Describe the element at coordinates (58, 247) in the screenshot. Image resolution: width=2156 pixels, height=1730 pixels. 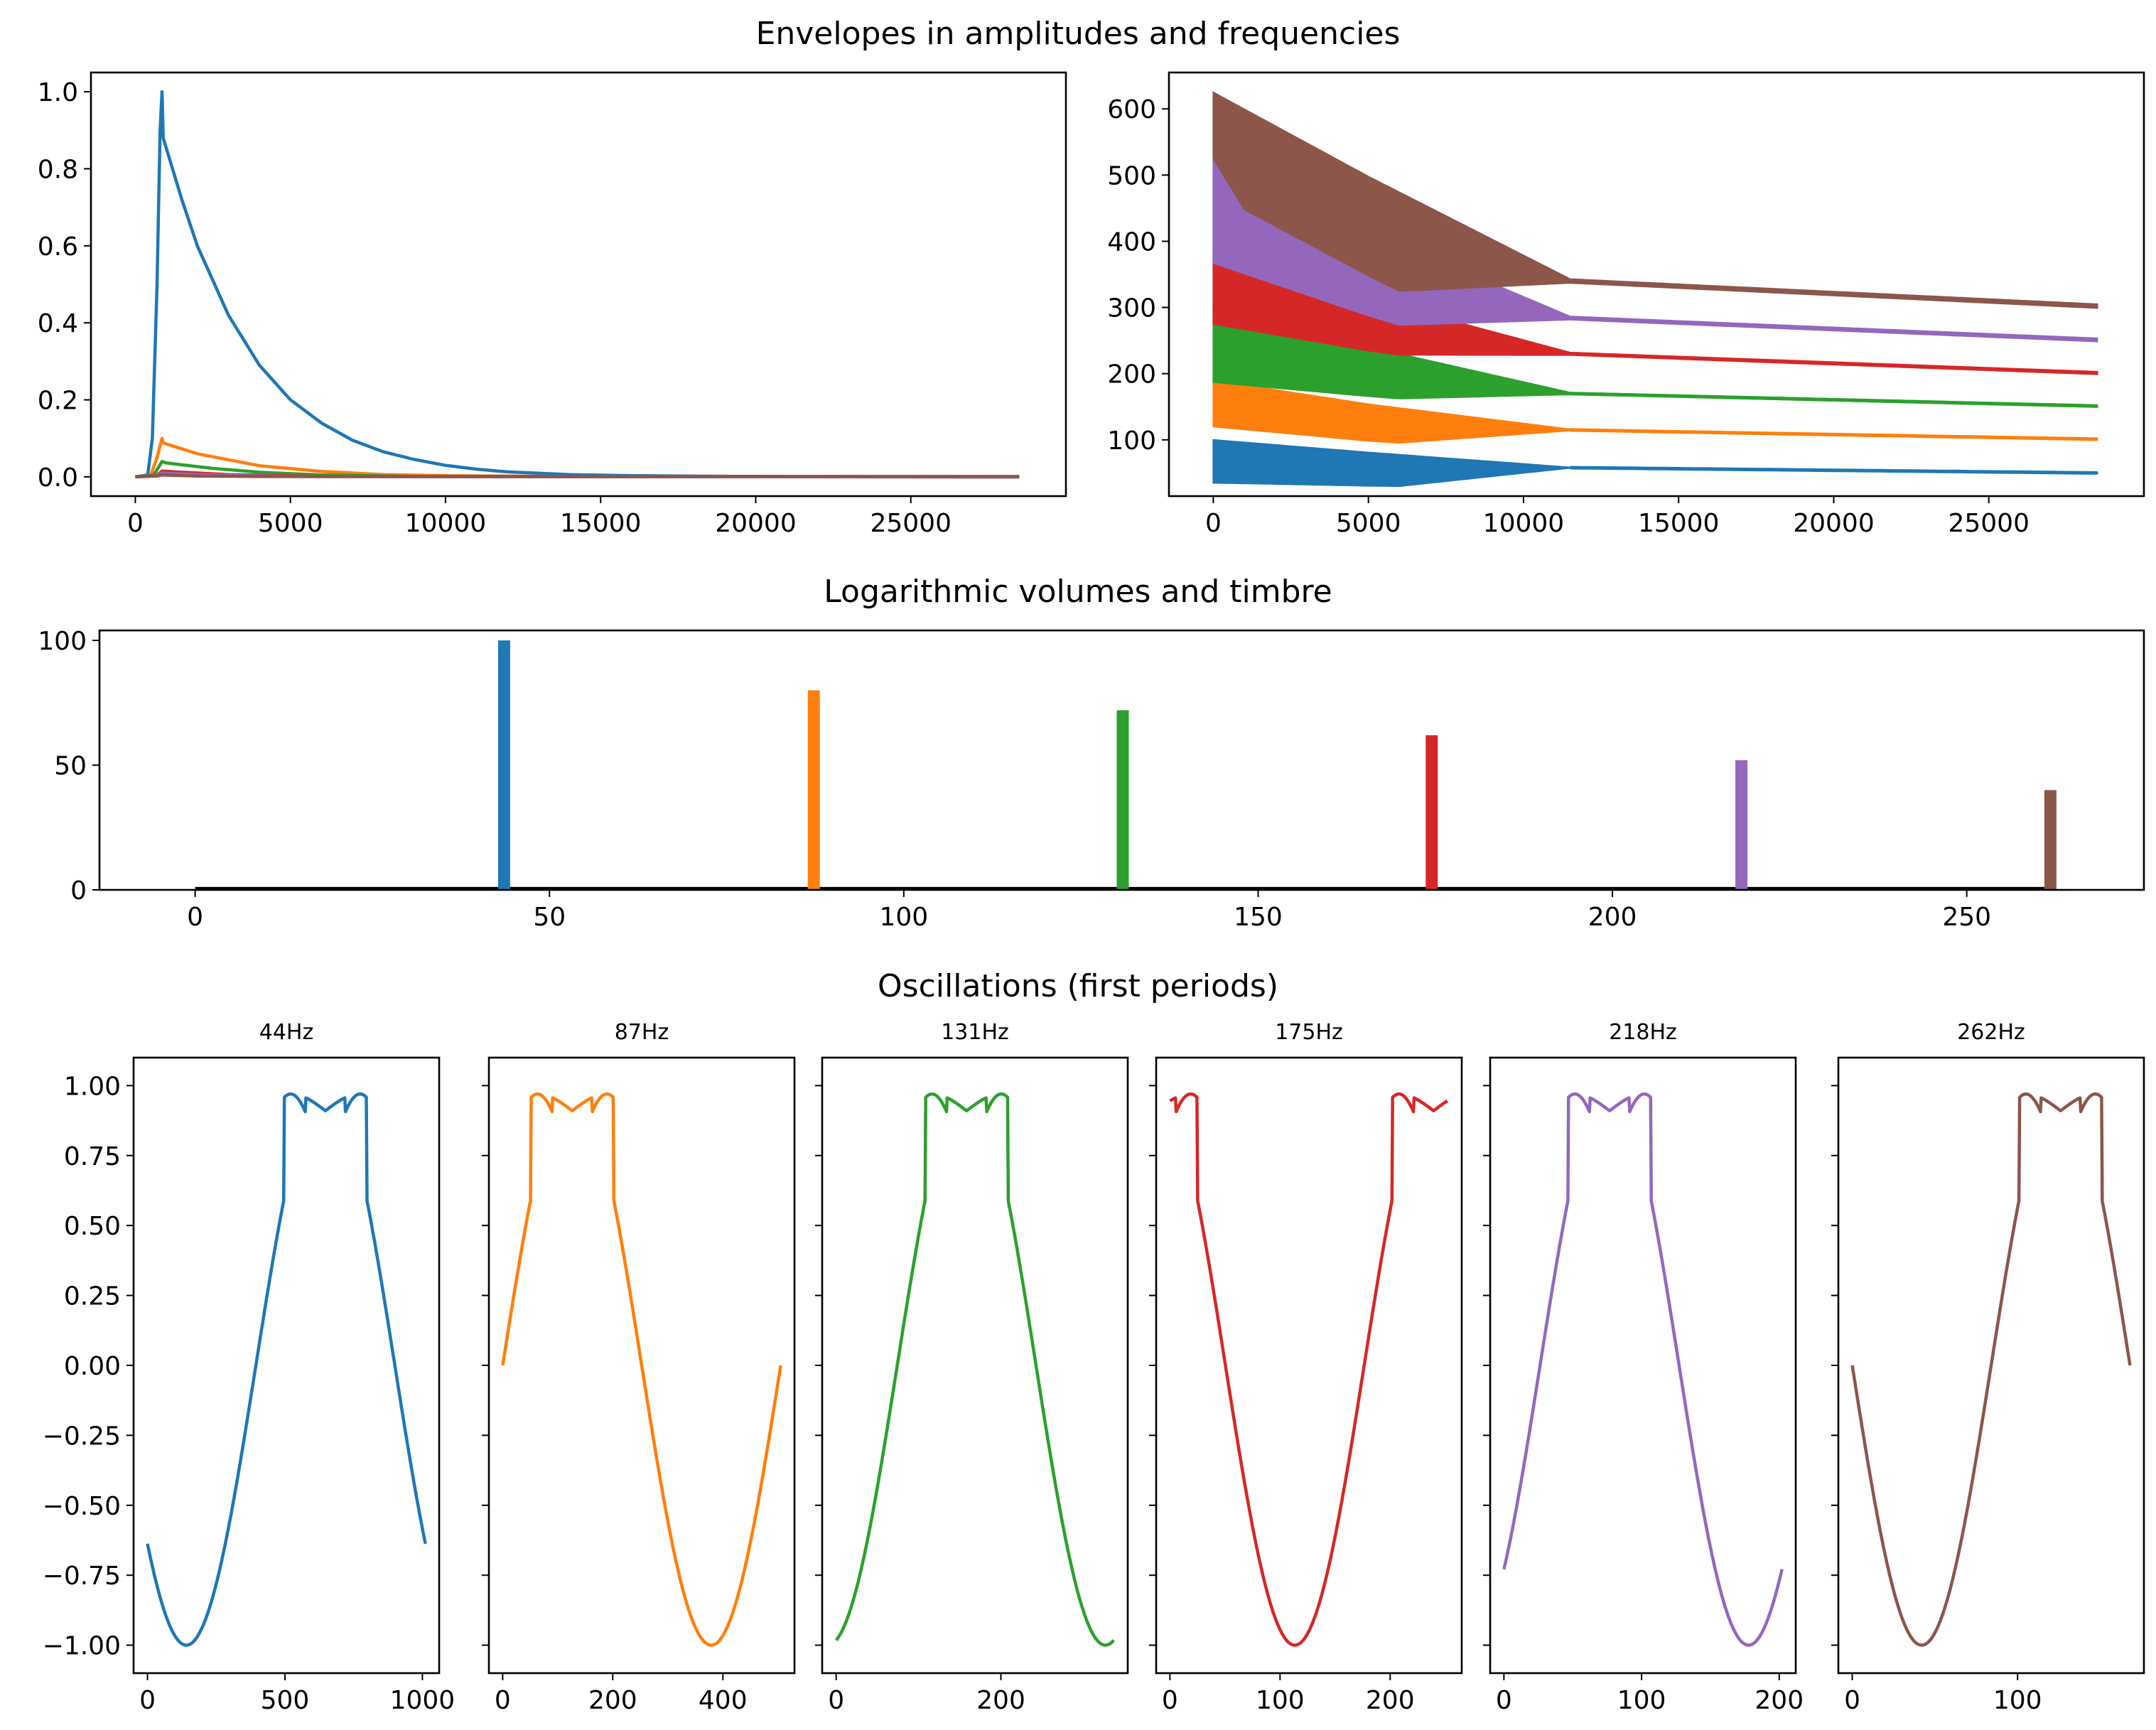
I see `y-tick-label: 0.6` at that location.